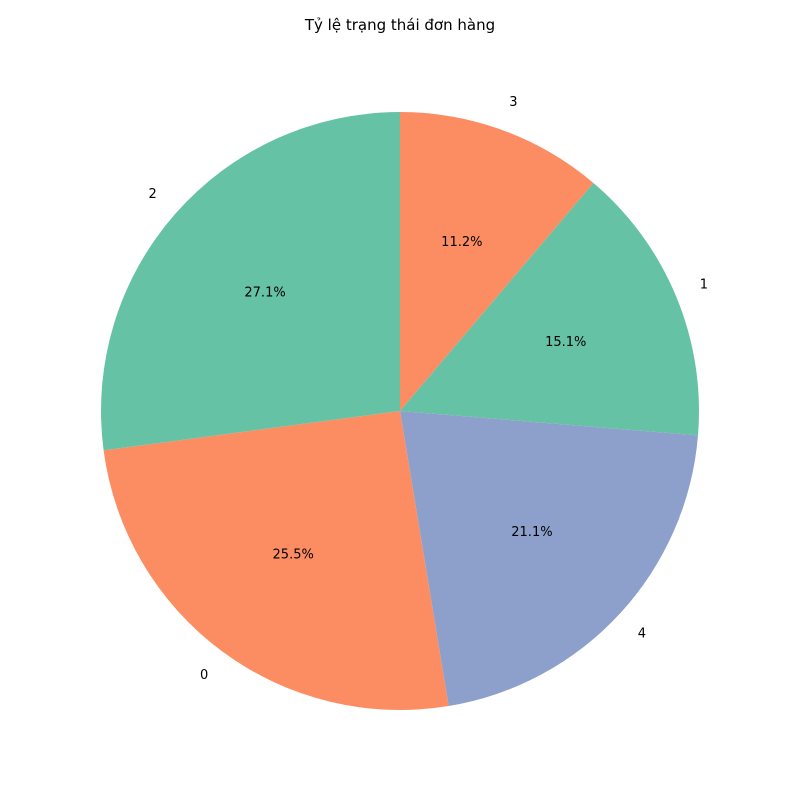 The image size is (800, 800). Describe the element at coordinates (704, 285) in the screenshot. I see `pie-slice-category-label: 1` at that location.